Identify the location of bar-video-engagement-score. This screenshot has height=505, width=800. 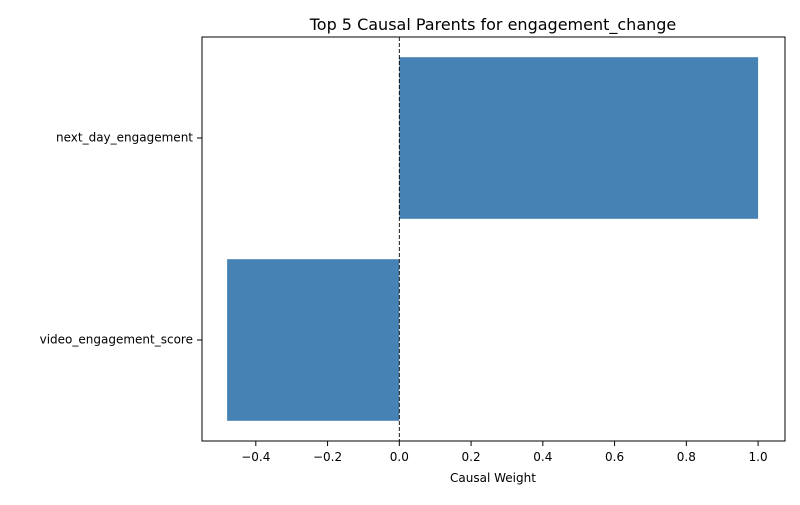
(313, 340).